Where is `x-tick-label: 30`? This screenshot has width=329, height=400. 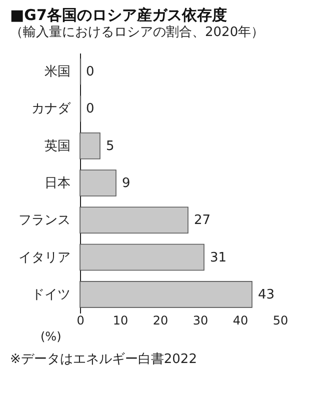 x-tick-label: 30 is located at coordinates (200, 321).